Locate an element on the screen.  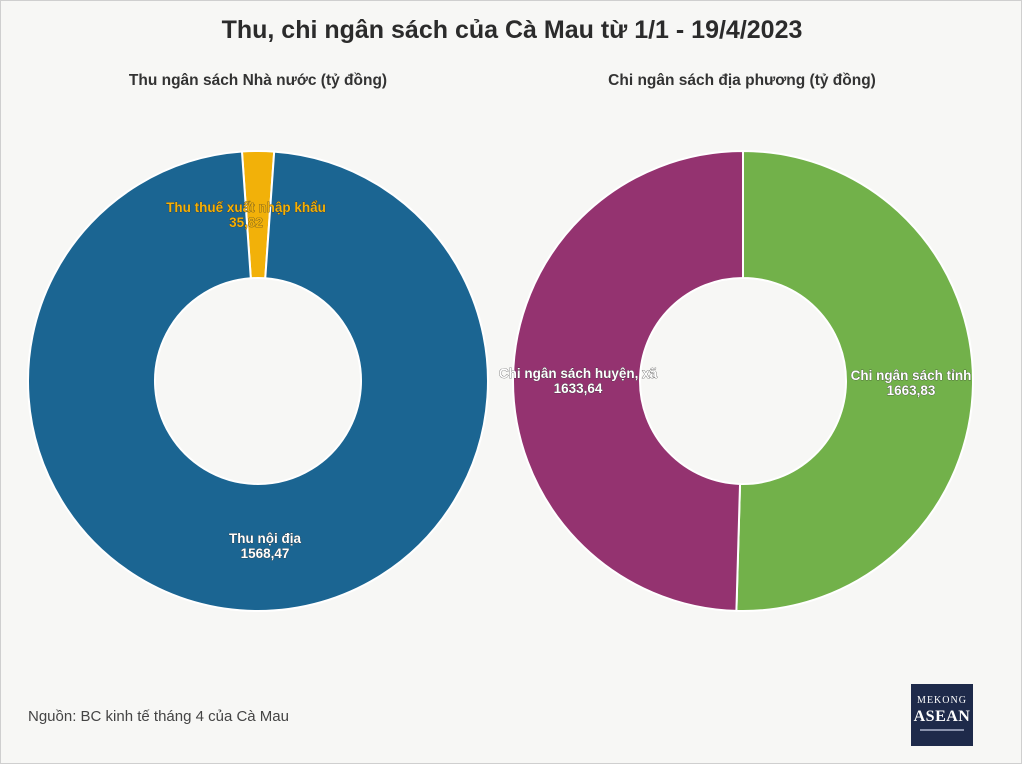
logo-line2: ASEAN is located at coordinates (942, 716).